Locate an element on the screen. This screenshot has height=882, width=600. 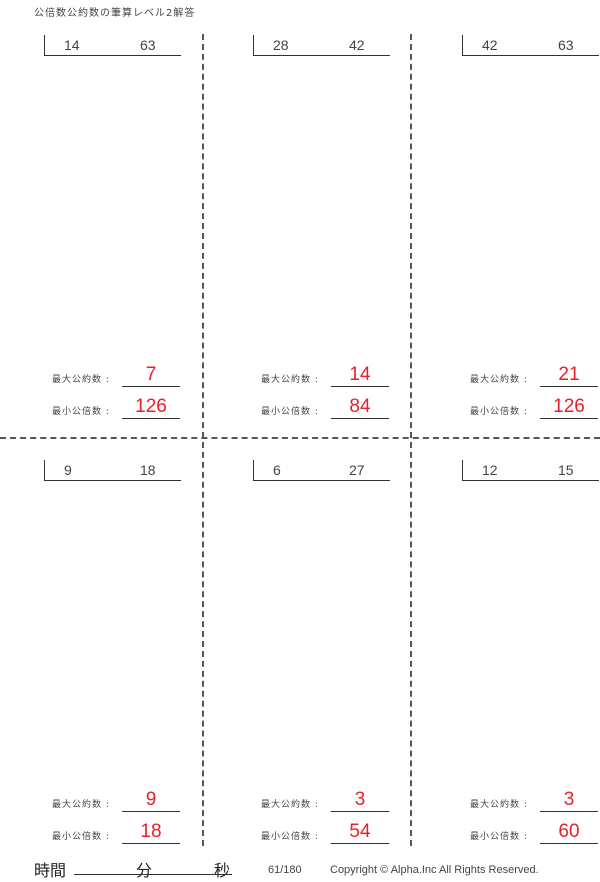
number-b: 42 is located at coordinates (357, 45).